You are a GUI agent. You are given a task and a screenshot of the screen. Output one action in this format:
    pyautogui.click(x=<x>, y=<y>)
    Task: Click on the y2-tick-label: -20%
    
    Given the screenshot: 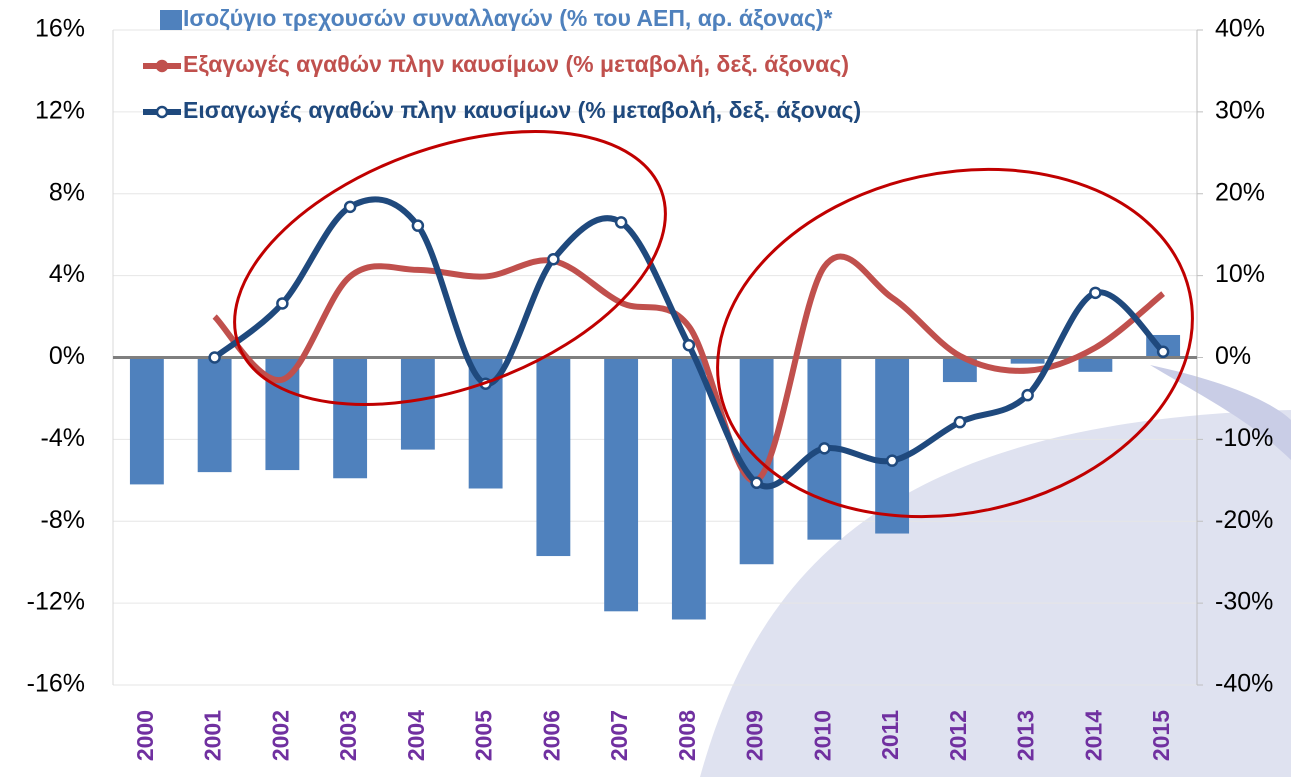 What is the action you would take?
    pyautogui.click(x=1244, y=520)
    